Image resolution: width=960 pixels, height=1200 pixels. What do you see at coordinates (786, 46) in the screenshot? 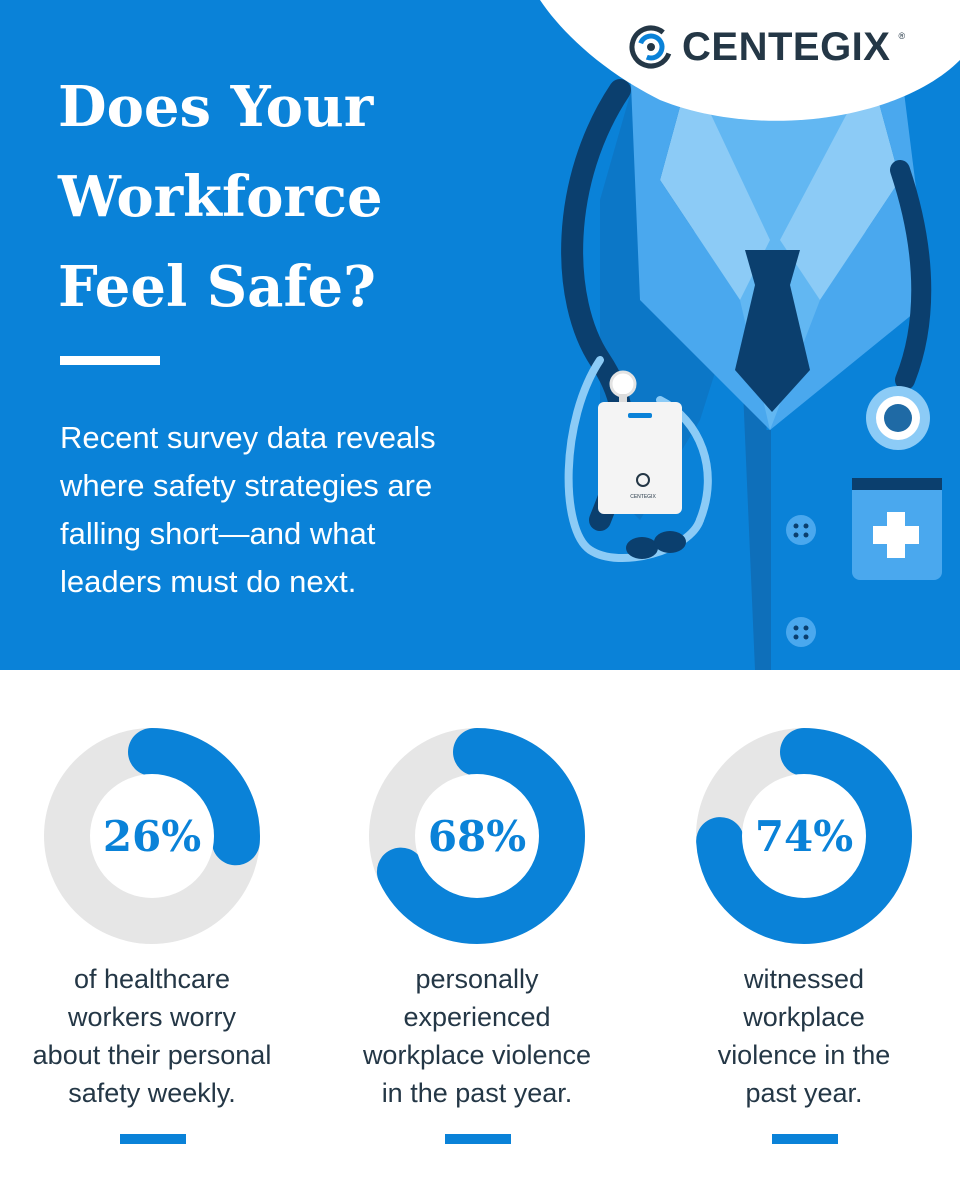
I see `brand-name: CENTEGIX` at bounding box center [786, 46].